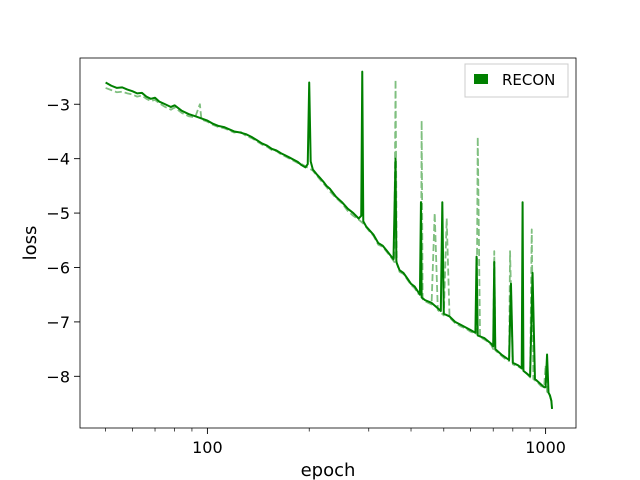  What do you see at coordinates (58, 213) in the screenshot?
I see `y-tick-label: −5` at bounding box center [58, 213].